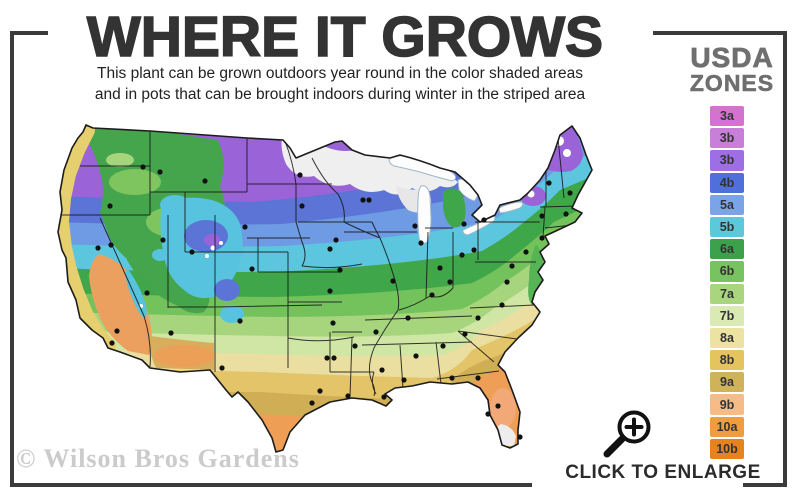 The width and height of the screenshot is (800, 500). I want to click on click-to-enlarge-label: CLICK TO ENLARGE, so click(663, 472).